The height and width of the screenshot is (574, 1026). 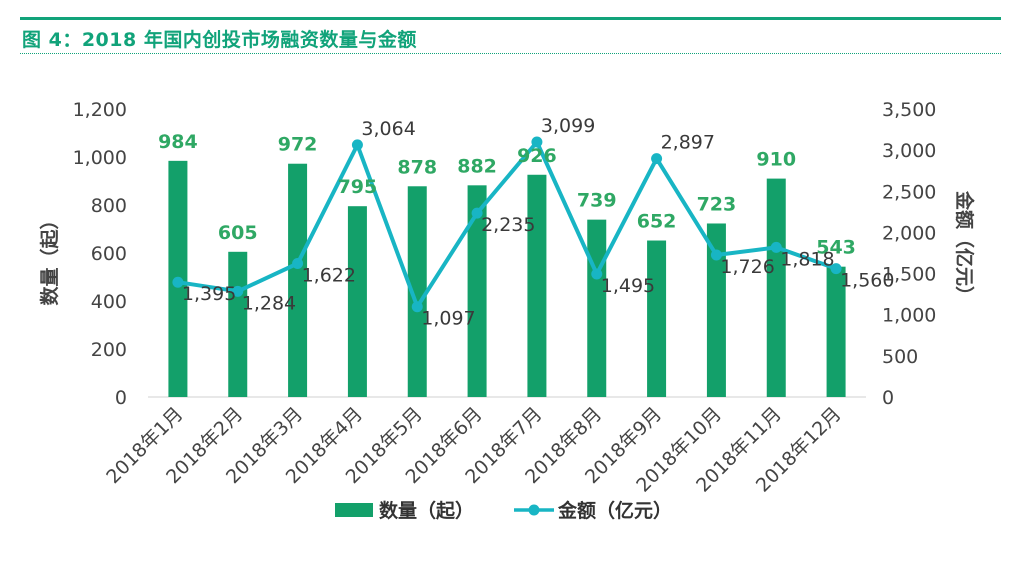 I want to click on line-value-label: 1,560, so click(x=867, y=281).